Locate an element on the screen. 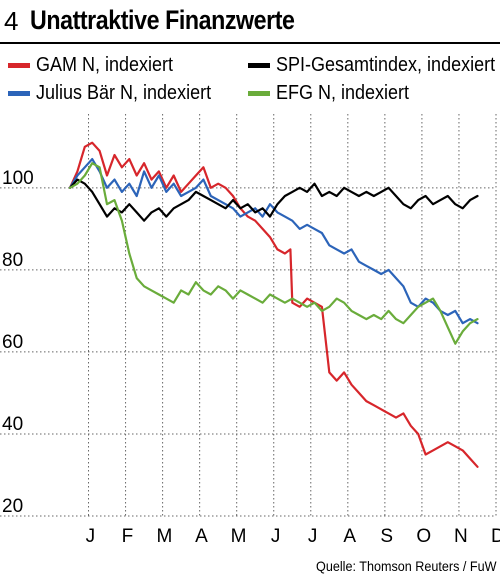  y-tick-label: 40 is located at coordinates (12, 424).